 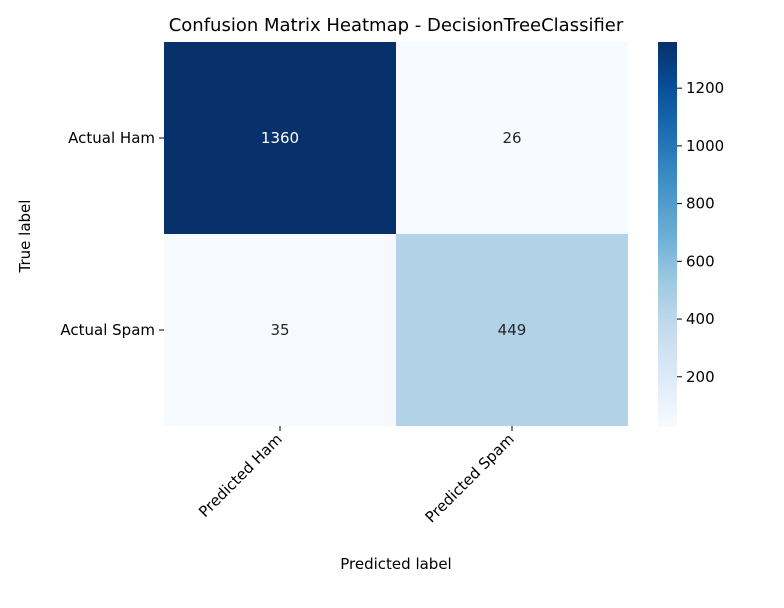 I want to click on x-tick-label: Predicted Spam, so click(x=470, y=478).